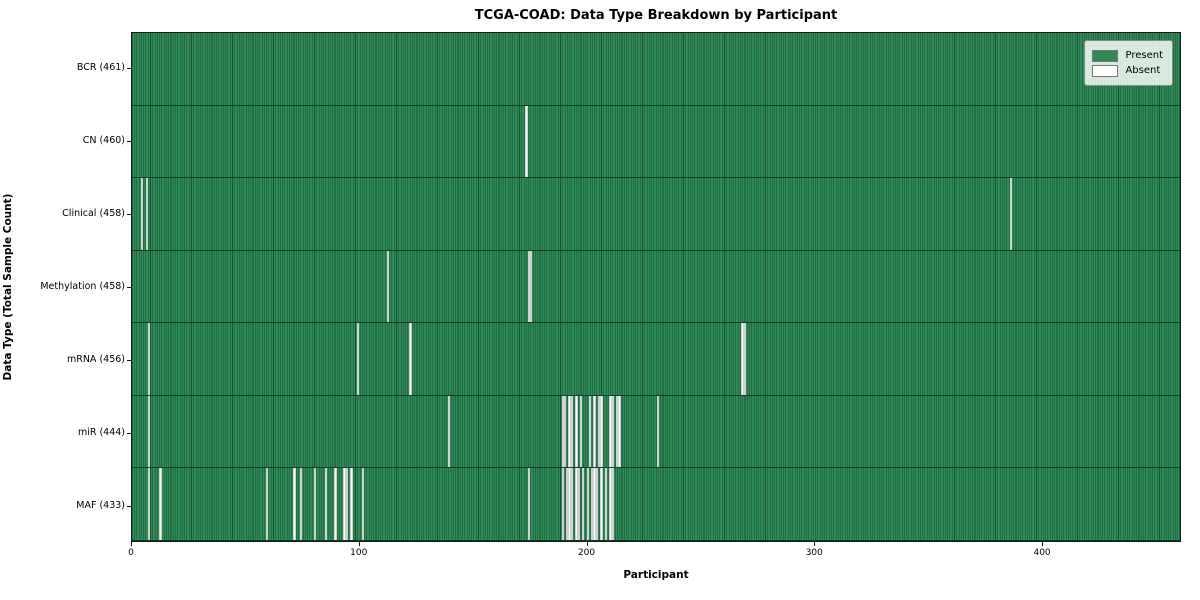 The width and height of the screenshot is (1200, 600). Describe the element at coordinates (1144, 55) in the screenshot. I see `legend-present-label: Present` at that location.